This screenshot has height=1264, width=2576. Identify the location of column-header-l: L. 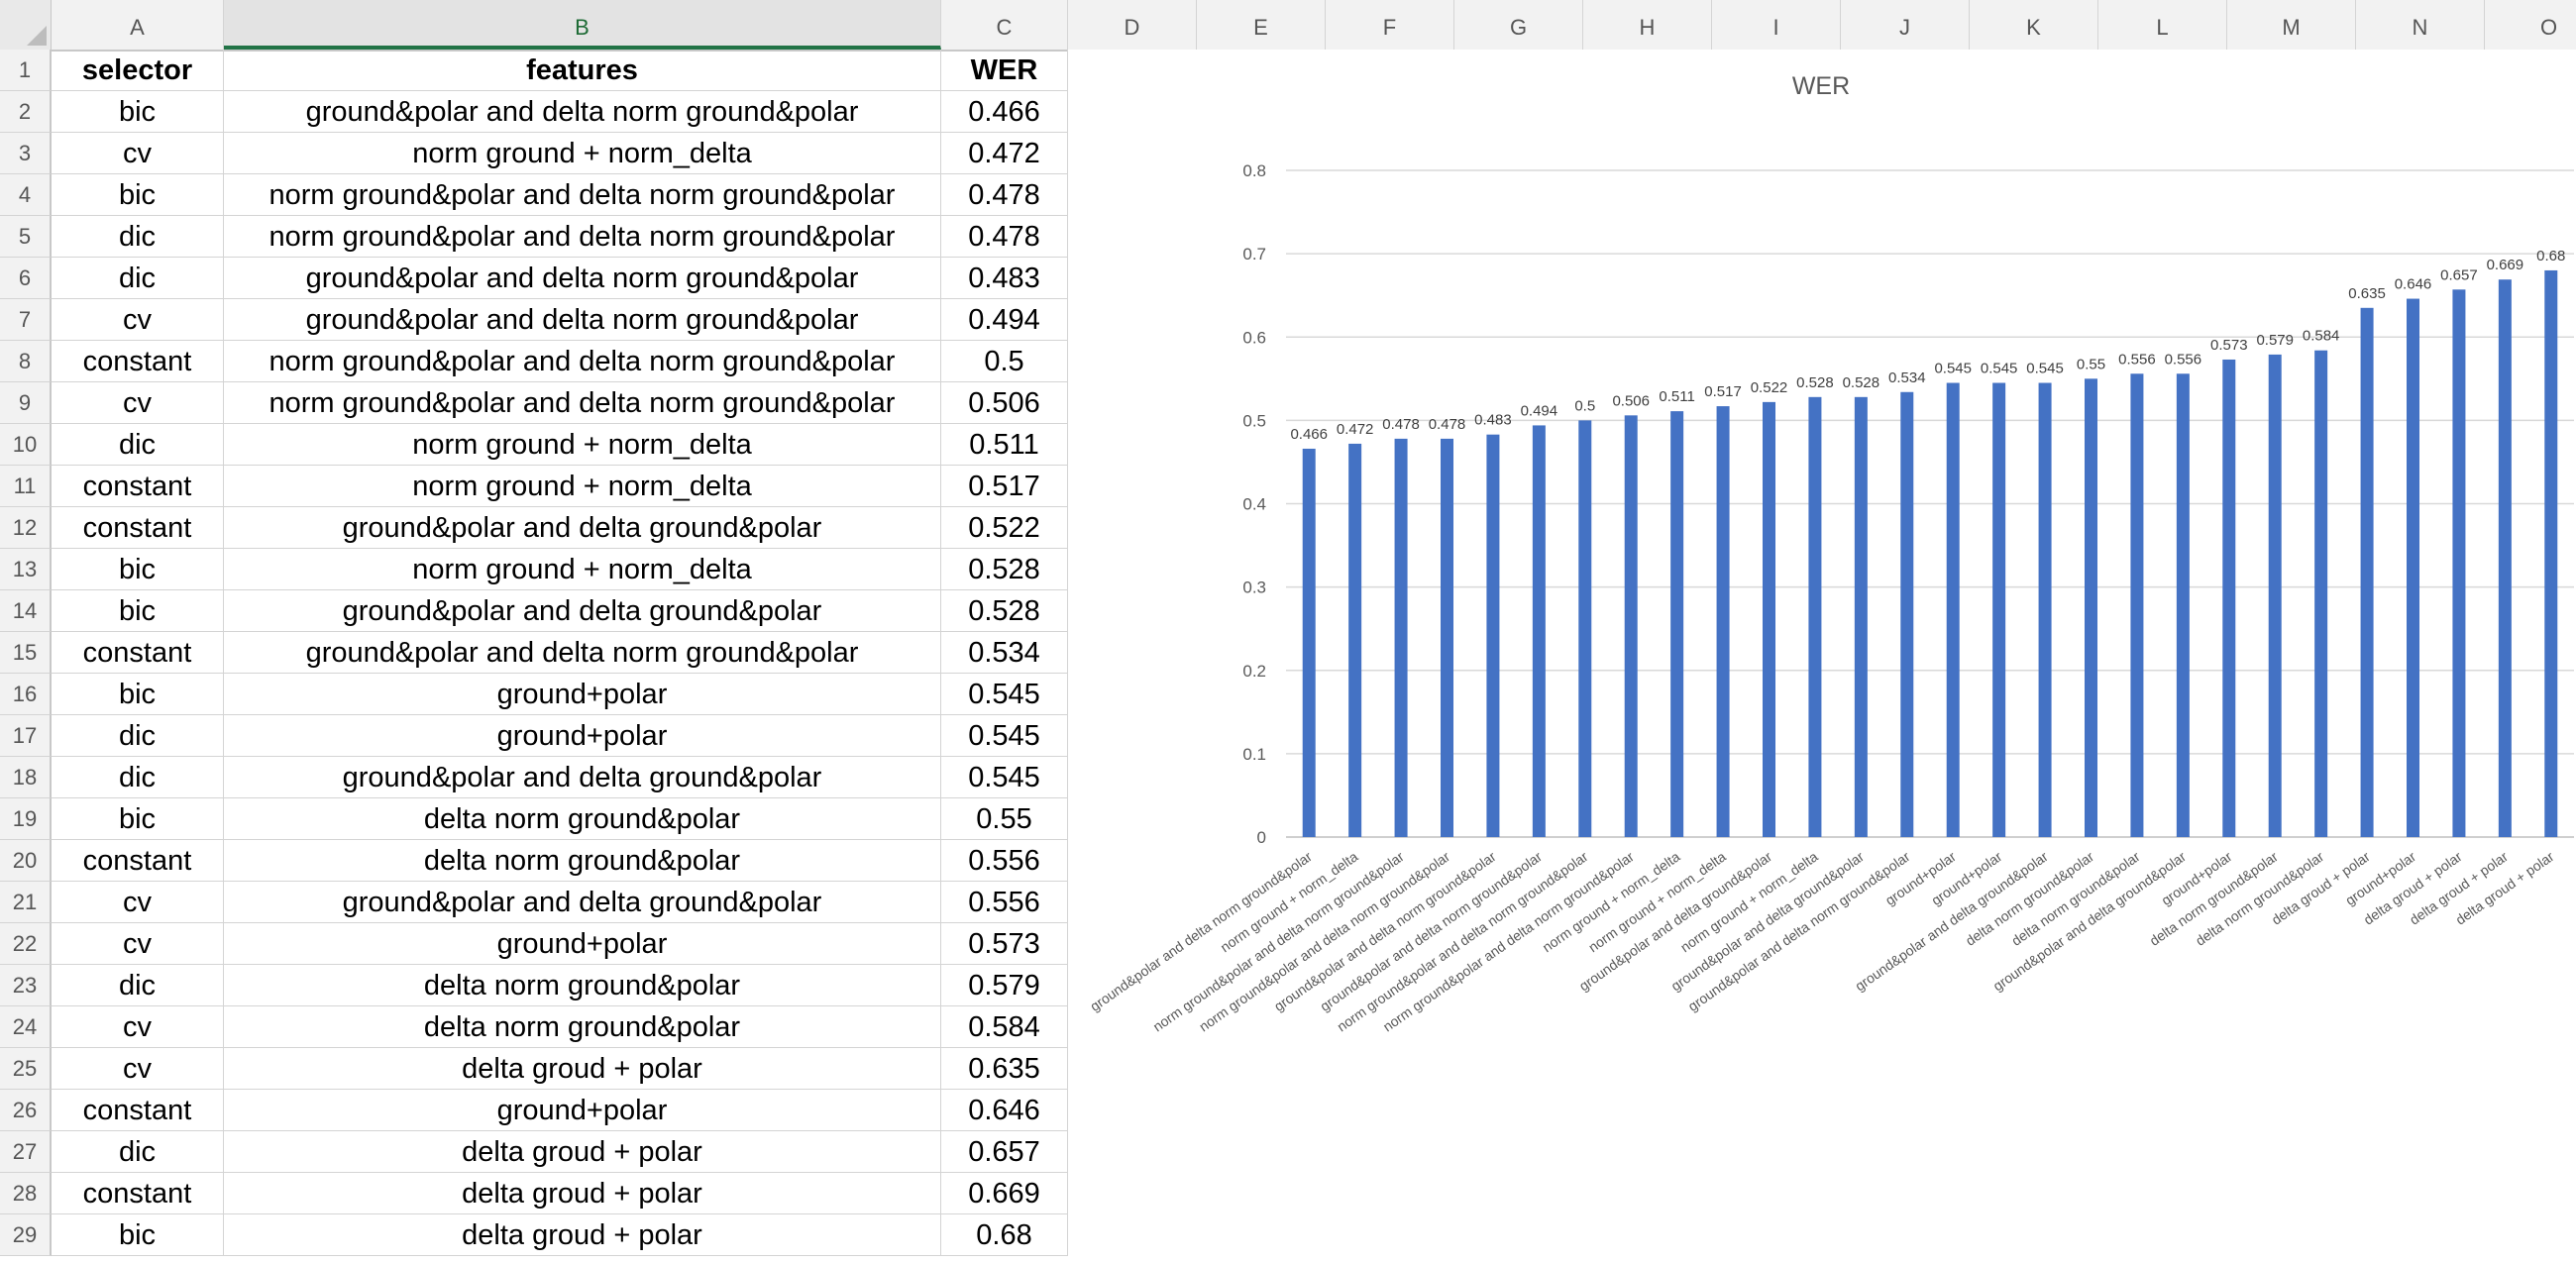
(2162, 25).